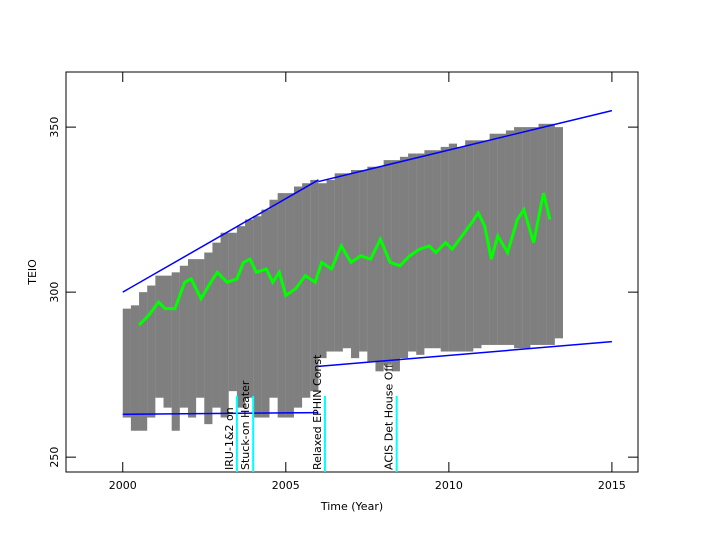 The height and width of the screenshot is (544, 704). Describe the element at coordinates (54, 127) in the screenshot. I see `y-tick-label: 350` at that location.